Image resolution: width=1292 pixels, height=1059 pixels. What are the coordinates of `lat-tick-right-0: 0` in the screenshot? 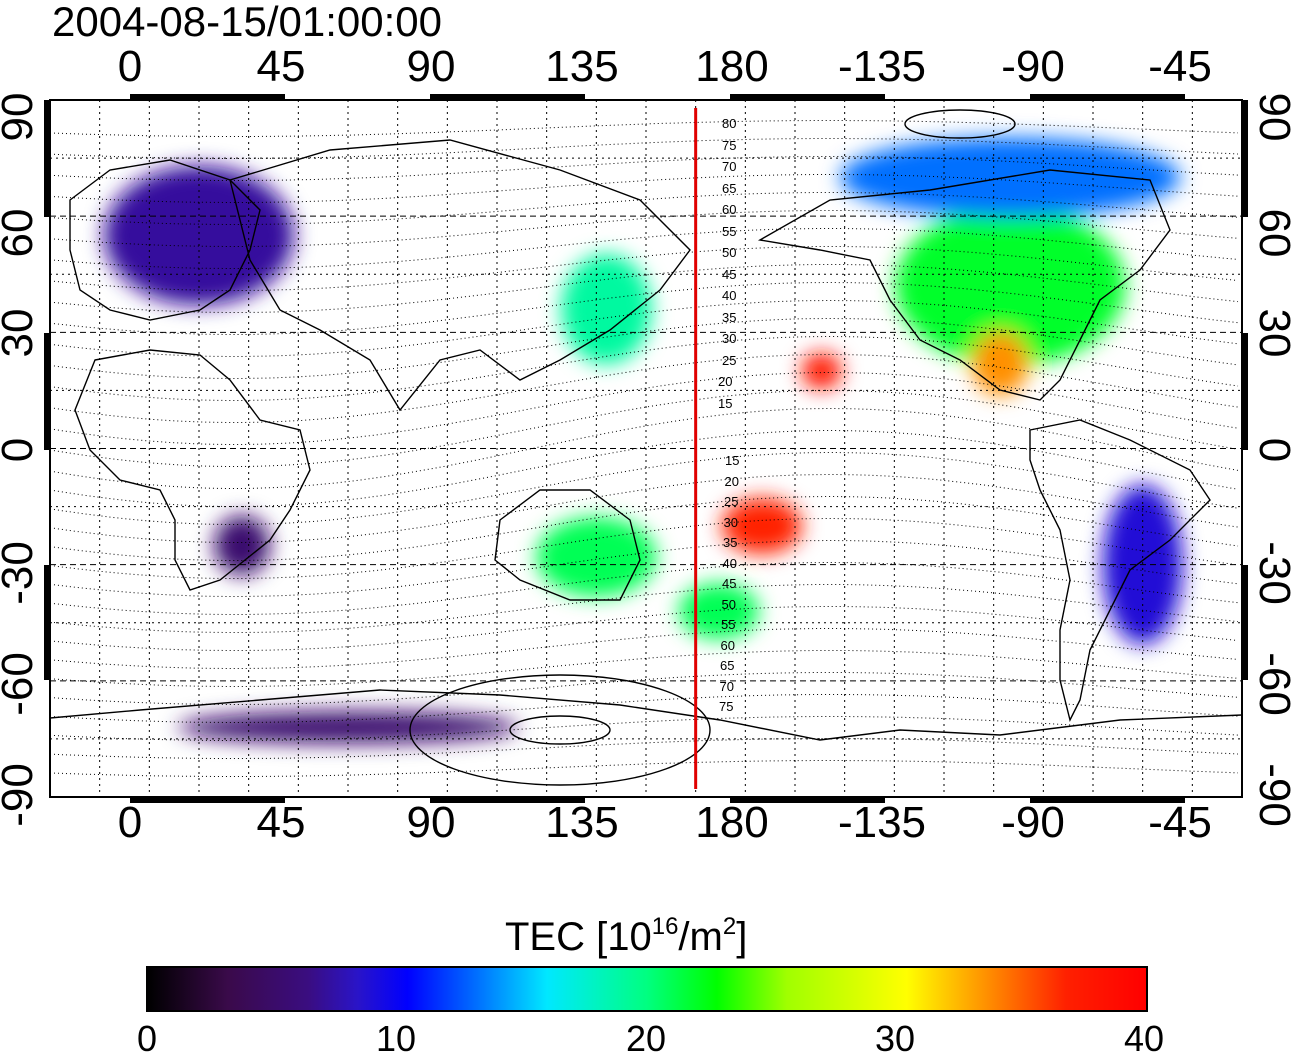 It's located at (1271, 450).